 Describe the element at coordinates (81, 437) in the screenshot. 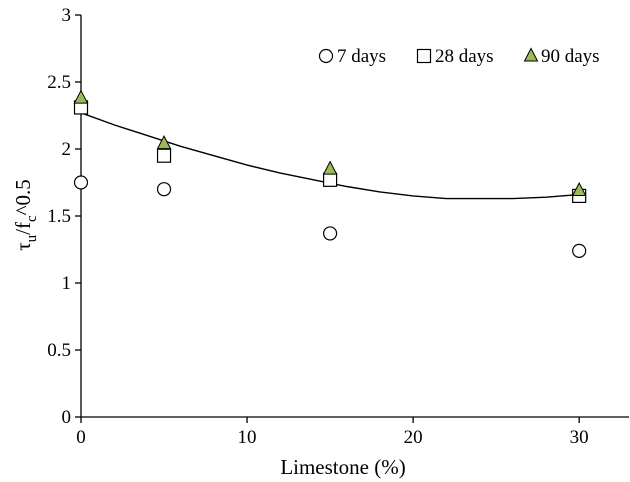

I see `x-tick-label: 0` at that location.